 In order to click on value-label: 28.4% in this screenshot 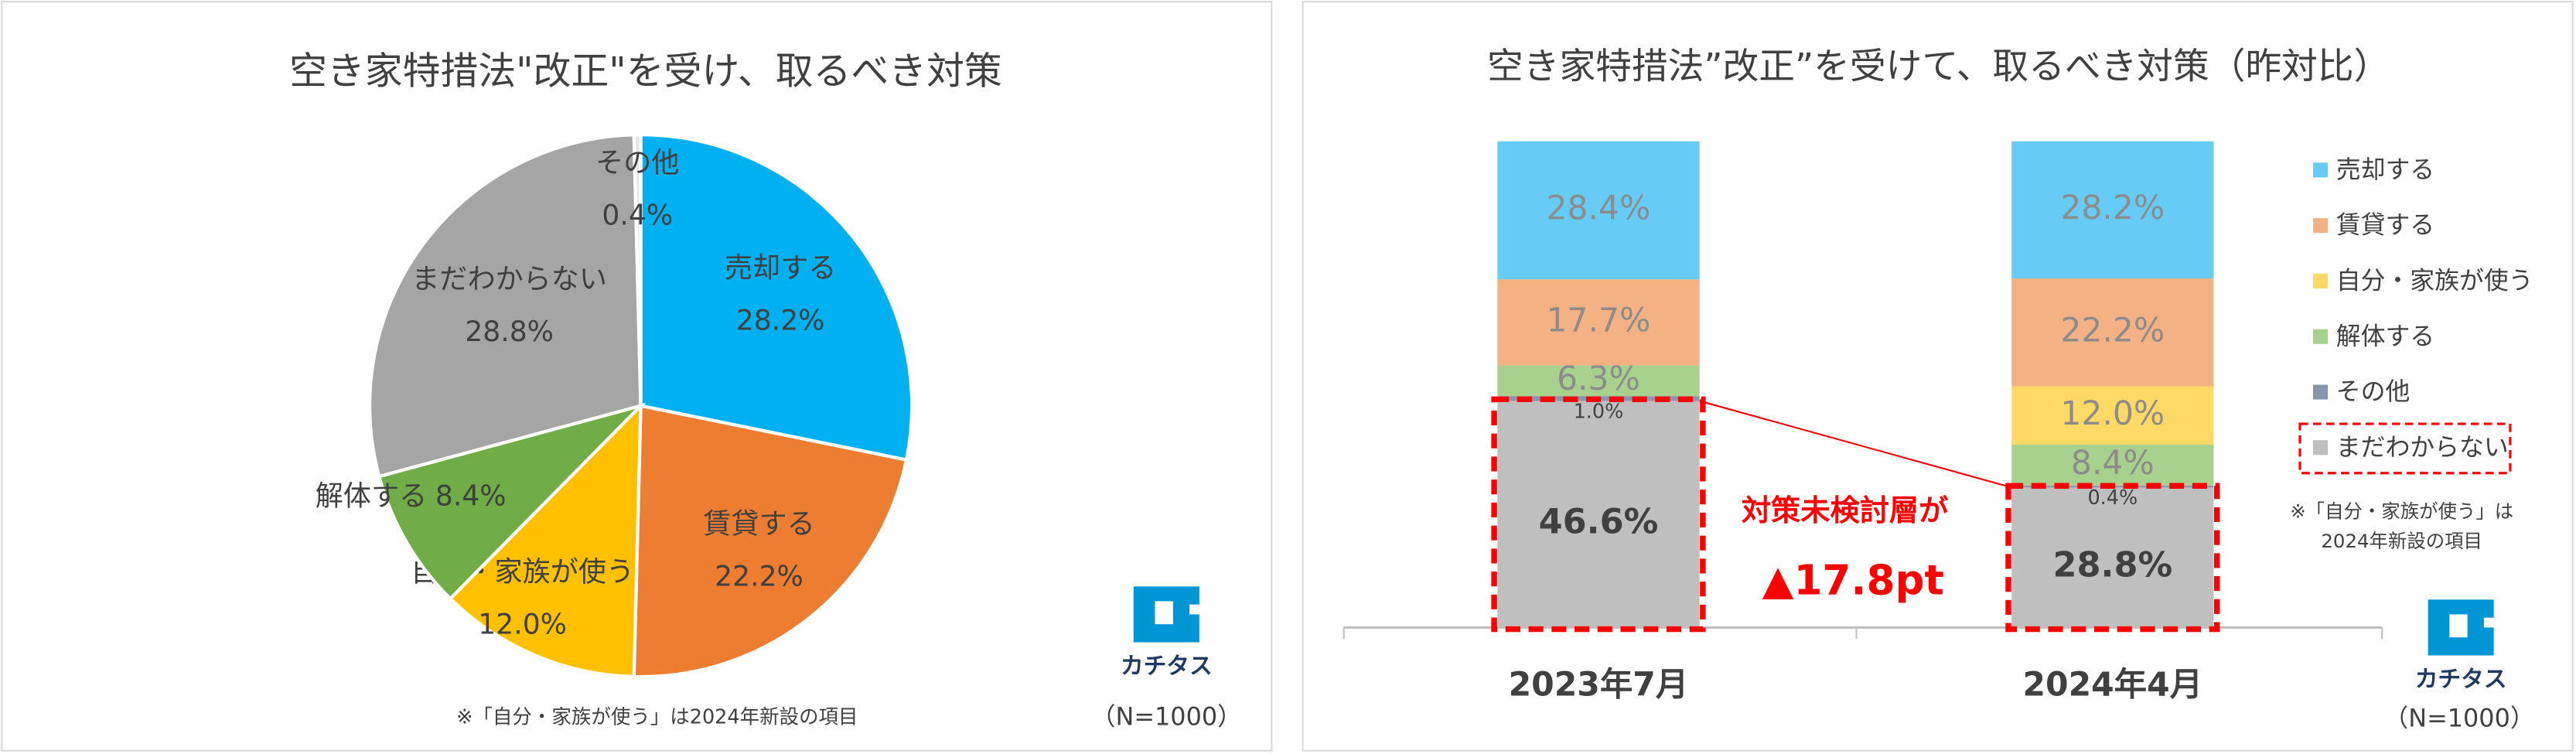, I will do `click(1599, 208)`.